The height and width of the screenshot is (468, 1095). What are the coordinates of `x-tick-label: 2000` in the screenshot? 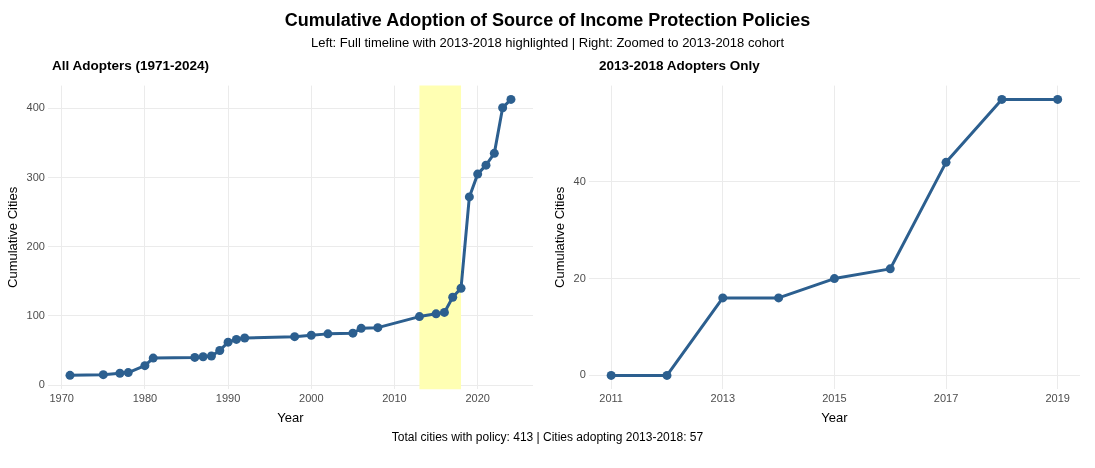 It's located at (311, 397).